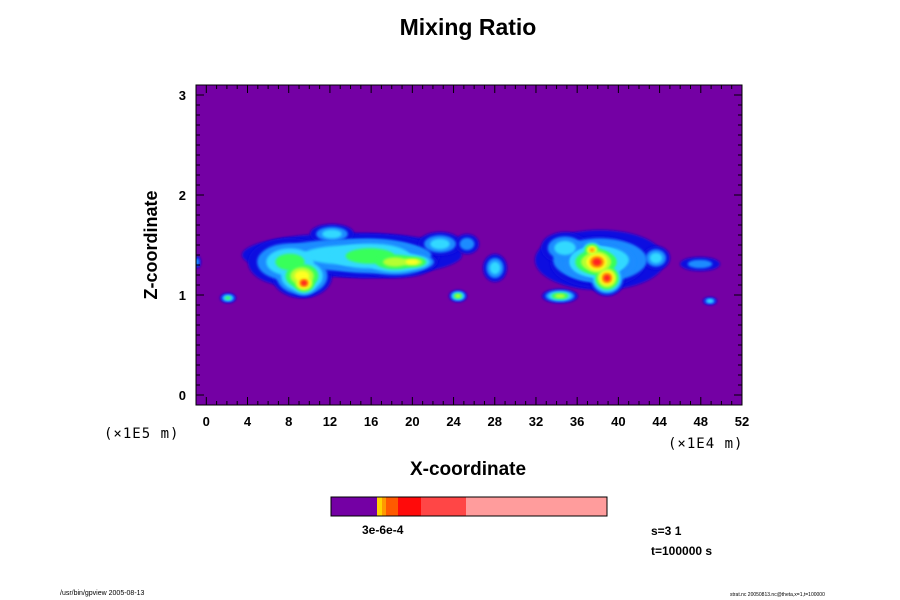  What do you see at coordinates (206, 421) in the screenshot?
I see `x-tick-label: 0` at bounding box center [206, 421].